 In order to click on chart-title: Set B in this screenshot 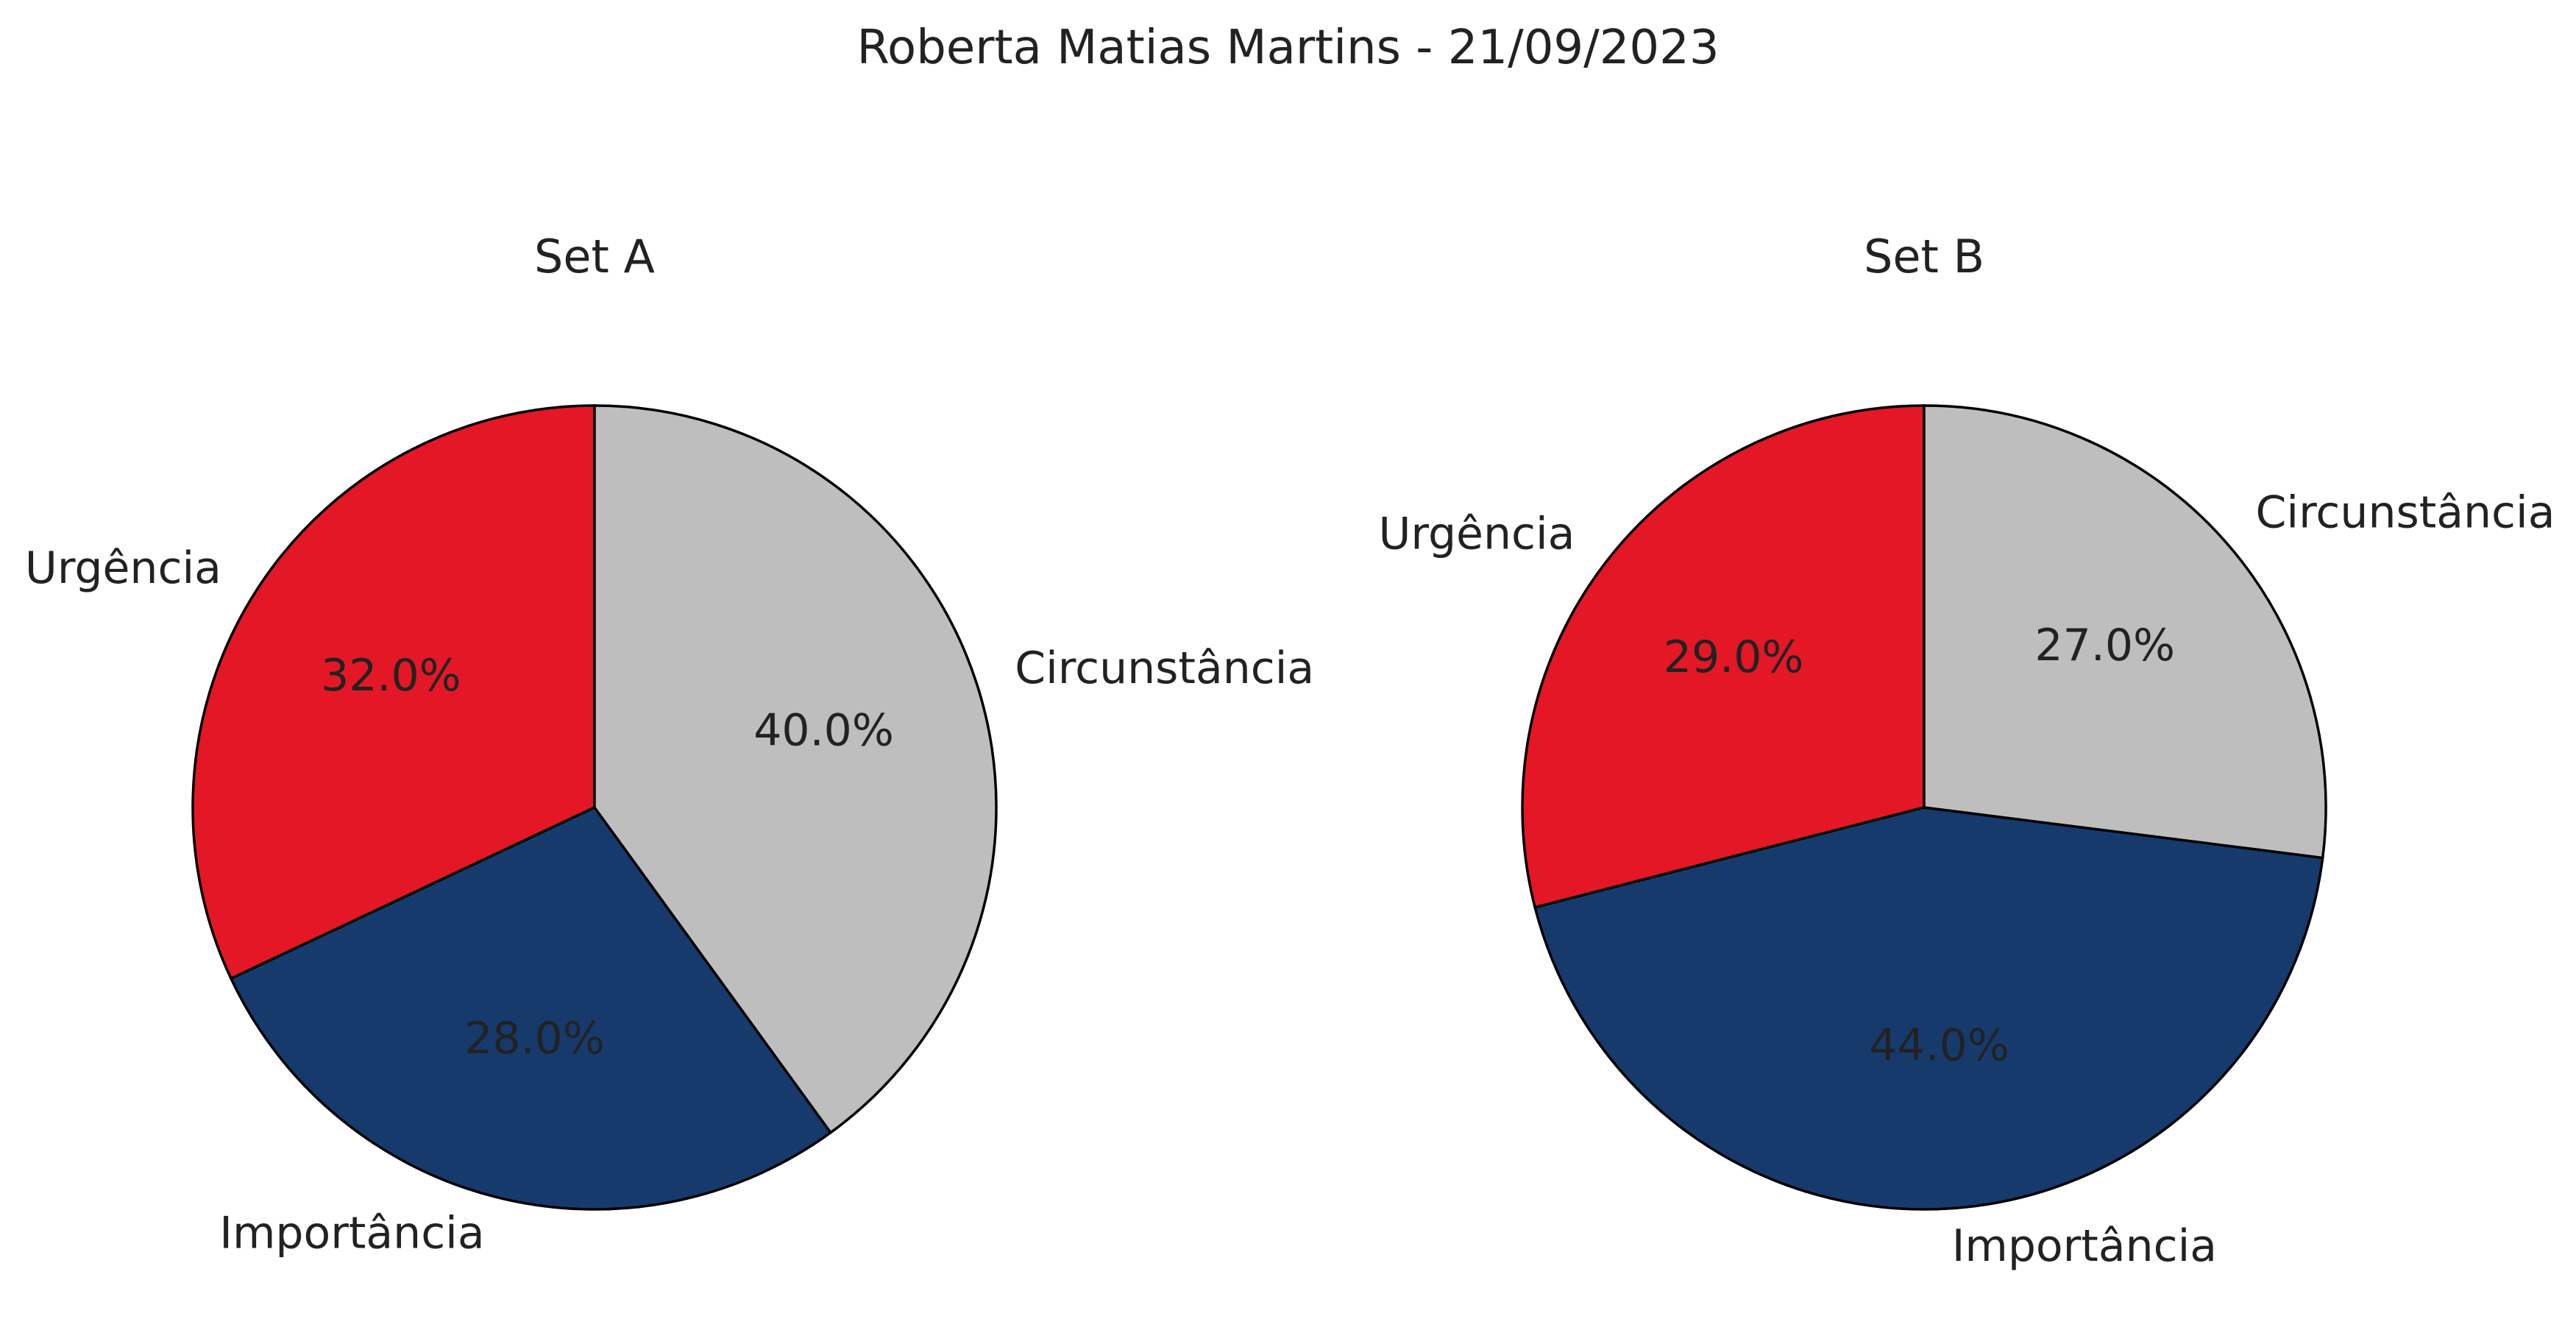, I will do `click(1924, 256)`.